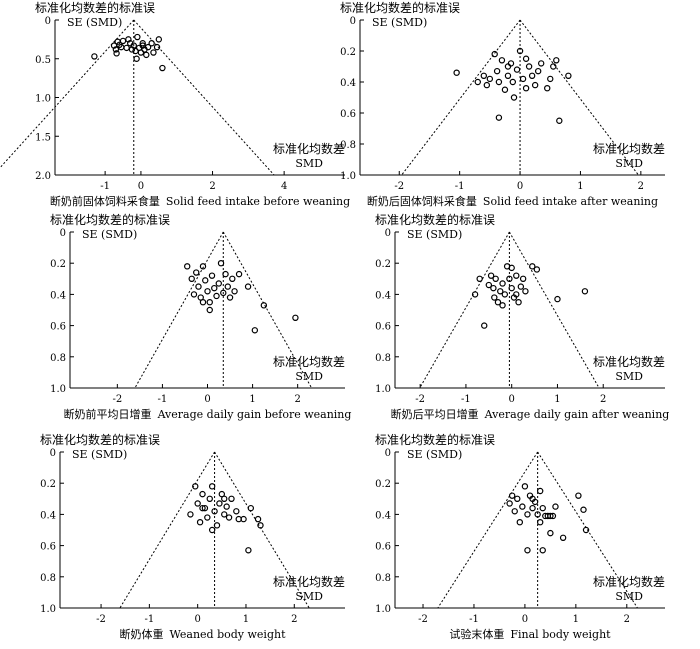 This screenshot has width=700, height=649. Describe the element at coordinates (577, 414) in the screenshot. I see `panel-caption-en: Average daily gain after weaning` at that location.